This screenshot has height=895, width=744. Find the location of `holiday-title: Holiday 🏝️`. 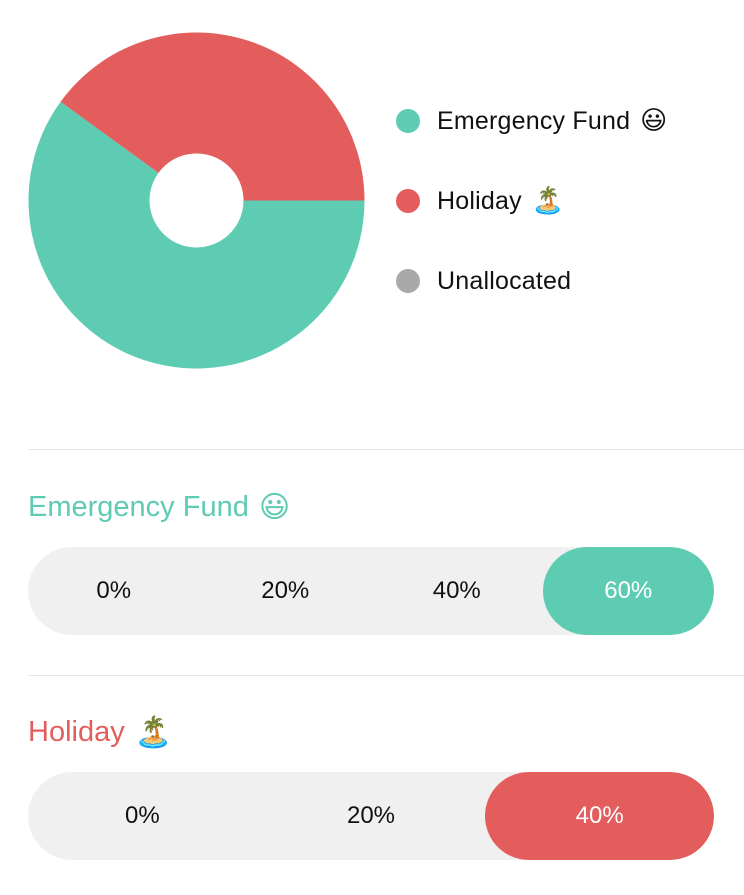

holiday-title: Holiday 🏝️ is located at coordinates (100, 732).